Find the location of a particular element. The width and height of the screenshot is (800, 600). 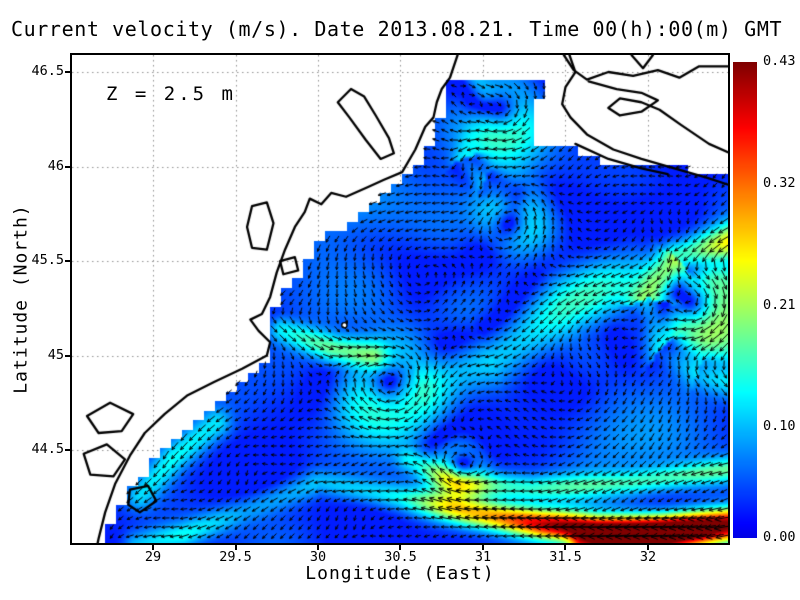

x-tick-label: 31.5 is located at coordinates (565, 557).